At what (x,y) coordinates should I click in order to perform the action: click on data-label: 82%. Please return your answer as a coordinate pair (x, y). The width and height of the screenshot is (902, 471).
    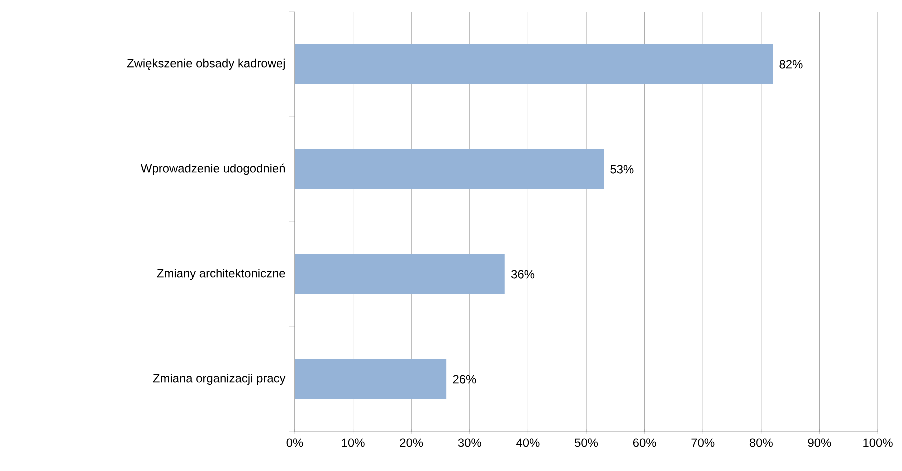
    Looking at the image, I should click on (791, 64).